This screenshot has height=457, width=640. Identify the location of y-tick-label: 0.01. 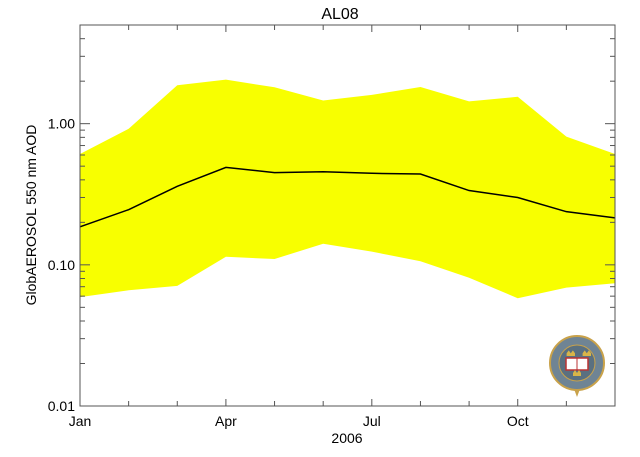
(61, 406).